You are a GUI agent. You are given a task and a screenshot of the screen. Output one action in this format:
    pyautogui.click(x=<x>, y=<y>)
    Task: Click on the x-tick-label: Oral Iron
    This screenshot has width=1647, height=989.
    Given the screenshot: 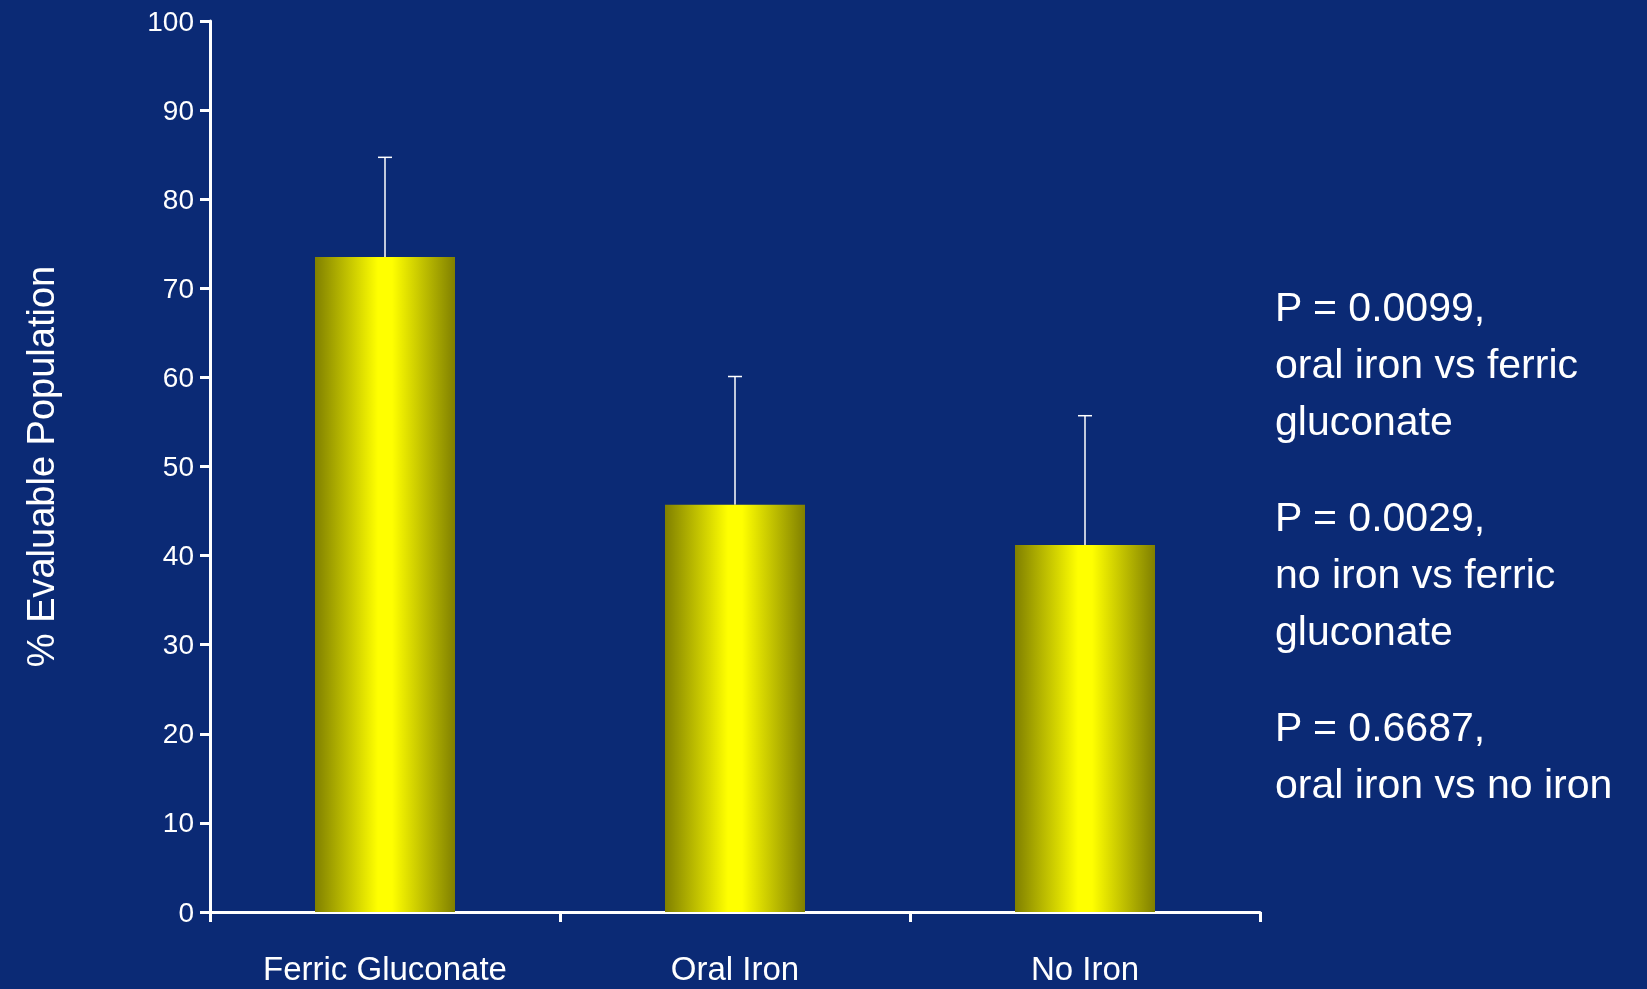 What is the action you would take?
    pyautogui.click(x=735, y=968)
    